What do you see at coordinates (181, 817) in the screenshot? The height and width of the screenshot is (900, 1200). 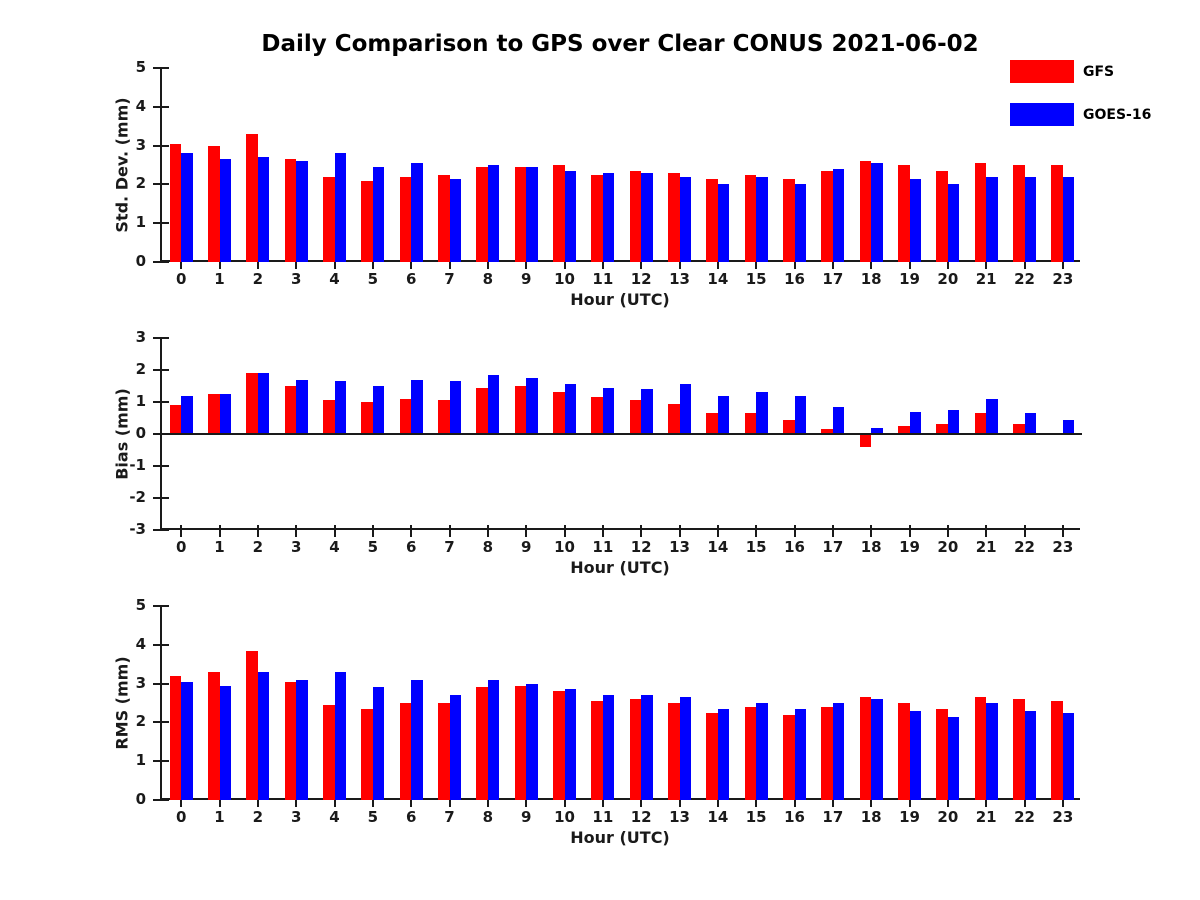 I see `x-tick-label: 0` at bounding box center [181, 817].